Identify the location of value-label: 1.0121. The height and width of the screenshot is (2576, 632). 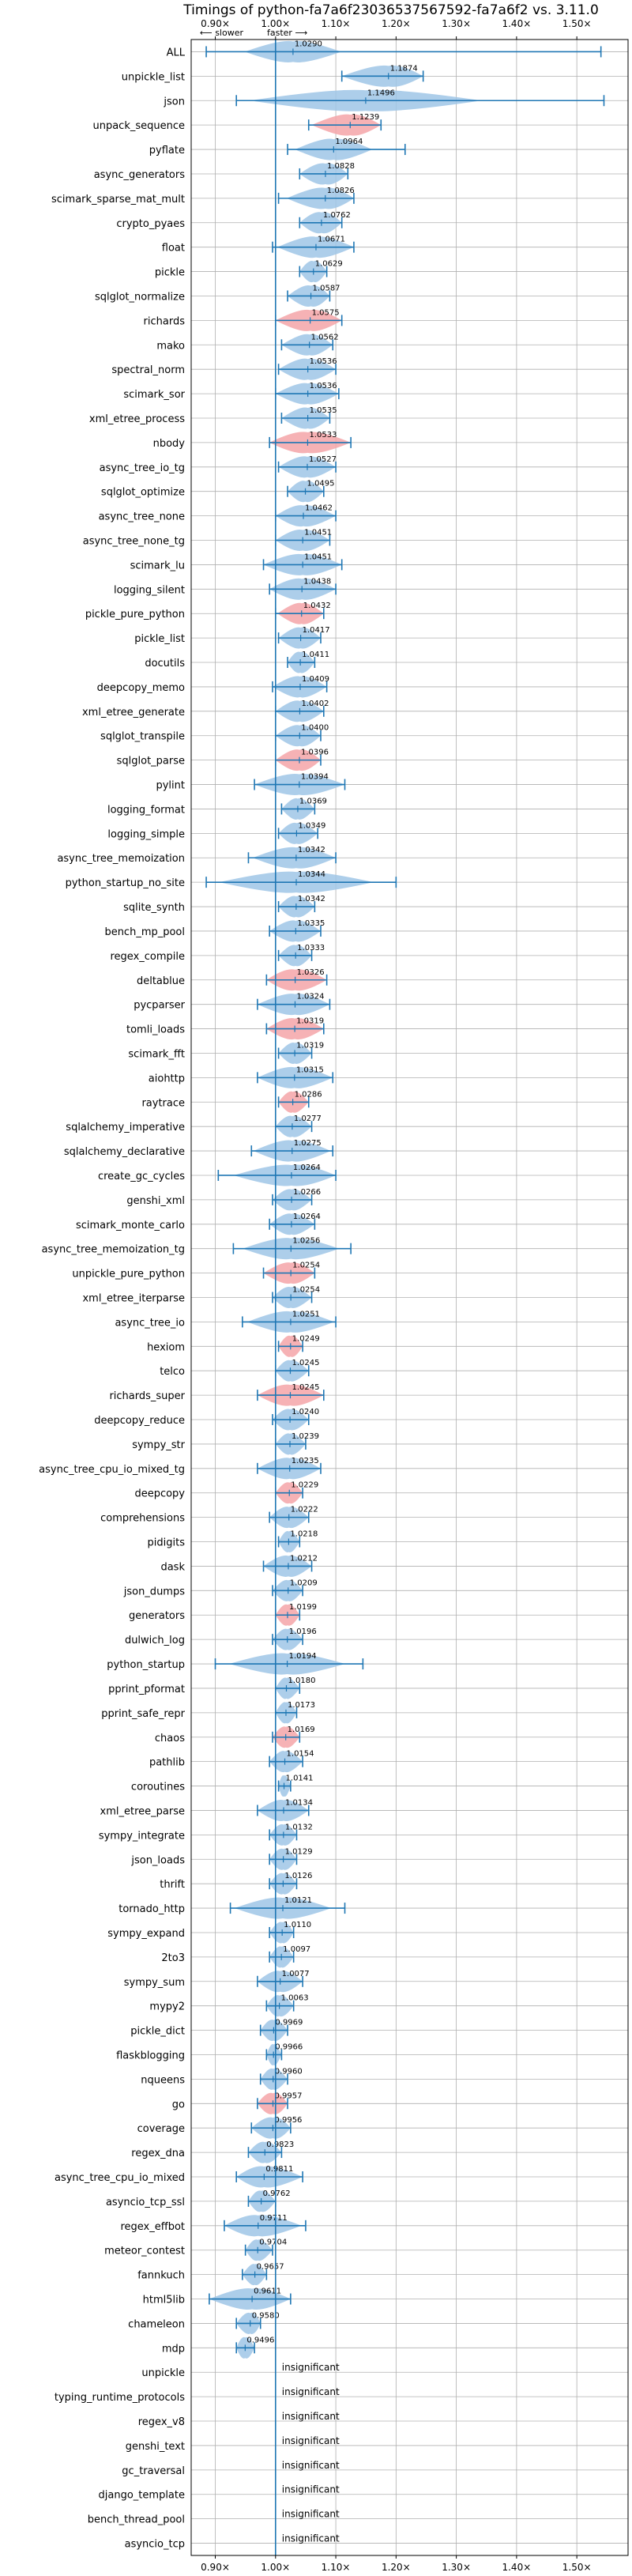
(298, 1900).